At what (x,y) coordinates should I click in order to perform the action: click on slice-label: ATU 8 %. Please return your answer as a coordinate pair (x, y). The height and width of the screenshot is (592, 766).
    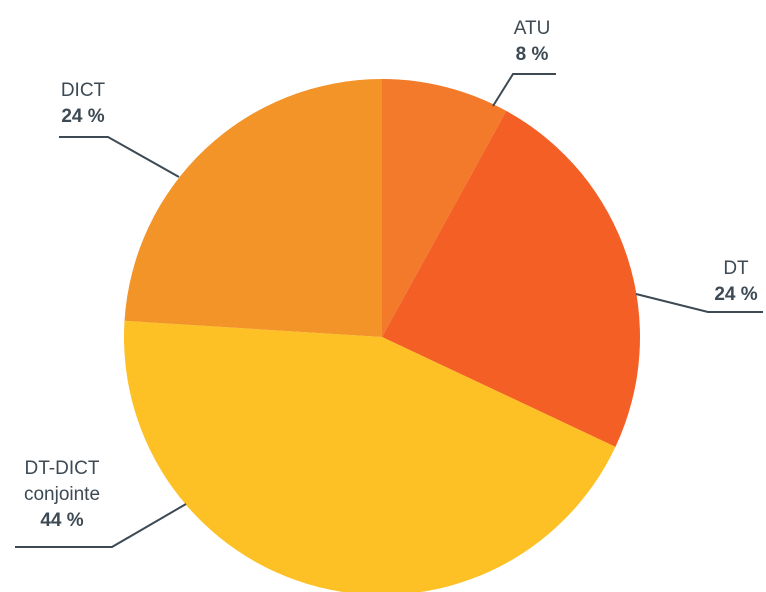
    Looking at the image, I should click on (532, 42).